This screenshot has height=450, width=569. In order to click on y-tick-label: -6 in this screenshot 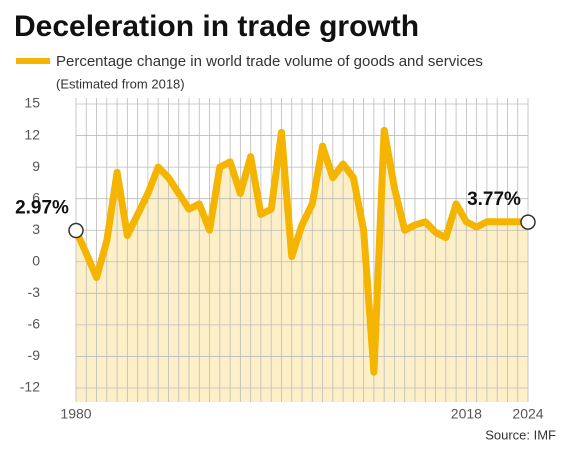, I will do `click(34, 324)`.